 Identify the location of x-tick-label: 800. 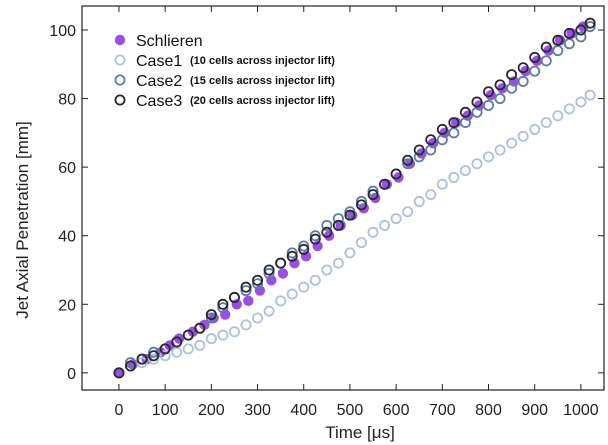
(488, 410).